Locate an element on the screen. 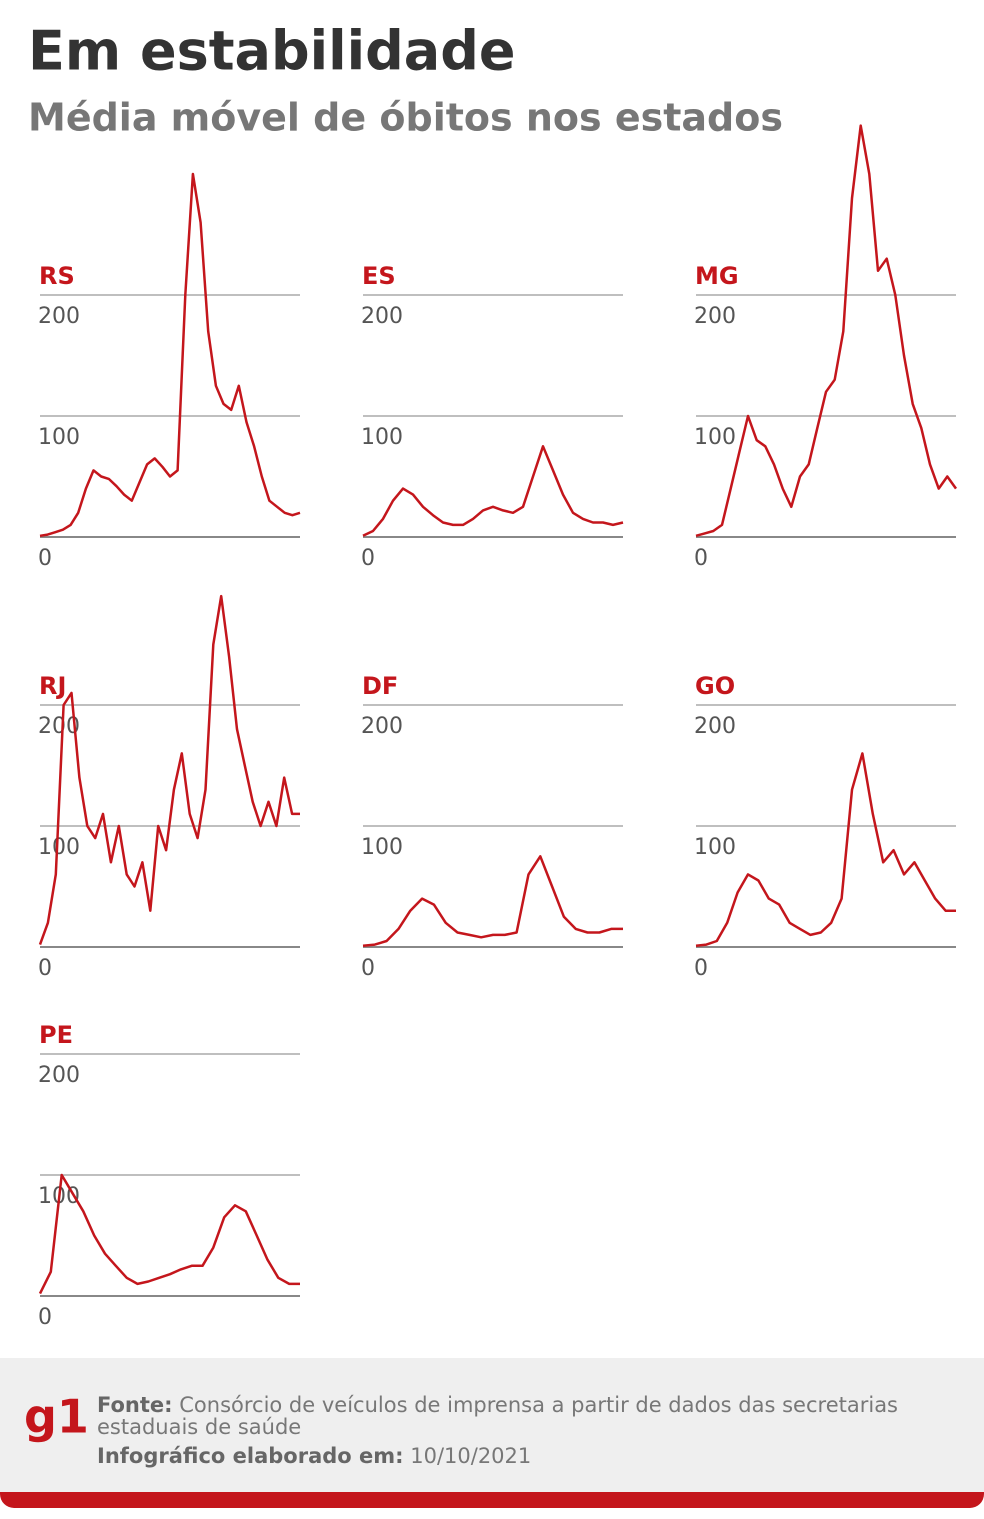 The image size is (984, 1519). state-label: GO is located at coordinates (715, 686).